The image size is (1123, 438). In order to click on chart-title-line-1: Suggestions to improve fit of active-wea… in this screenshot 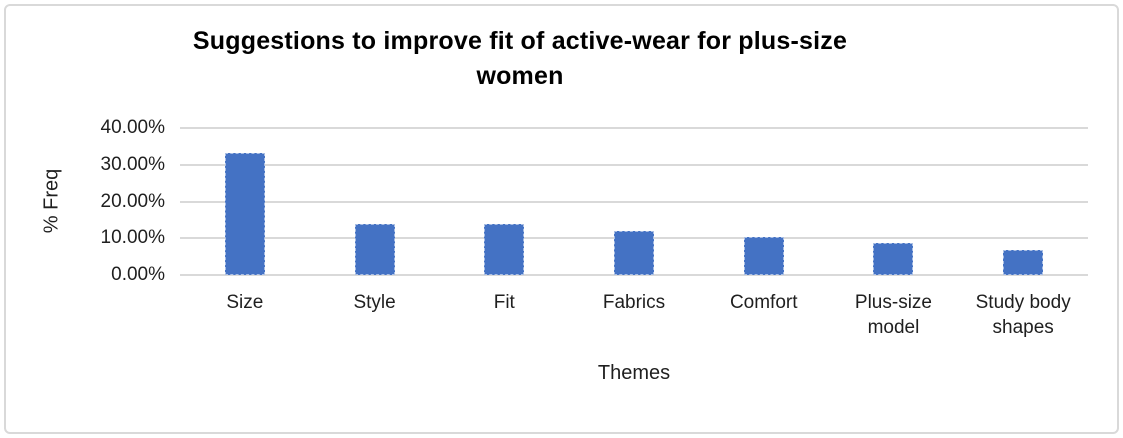, I will do `click(520, 41)`.